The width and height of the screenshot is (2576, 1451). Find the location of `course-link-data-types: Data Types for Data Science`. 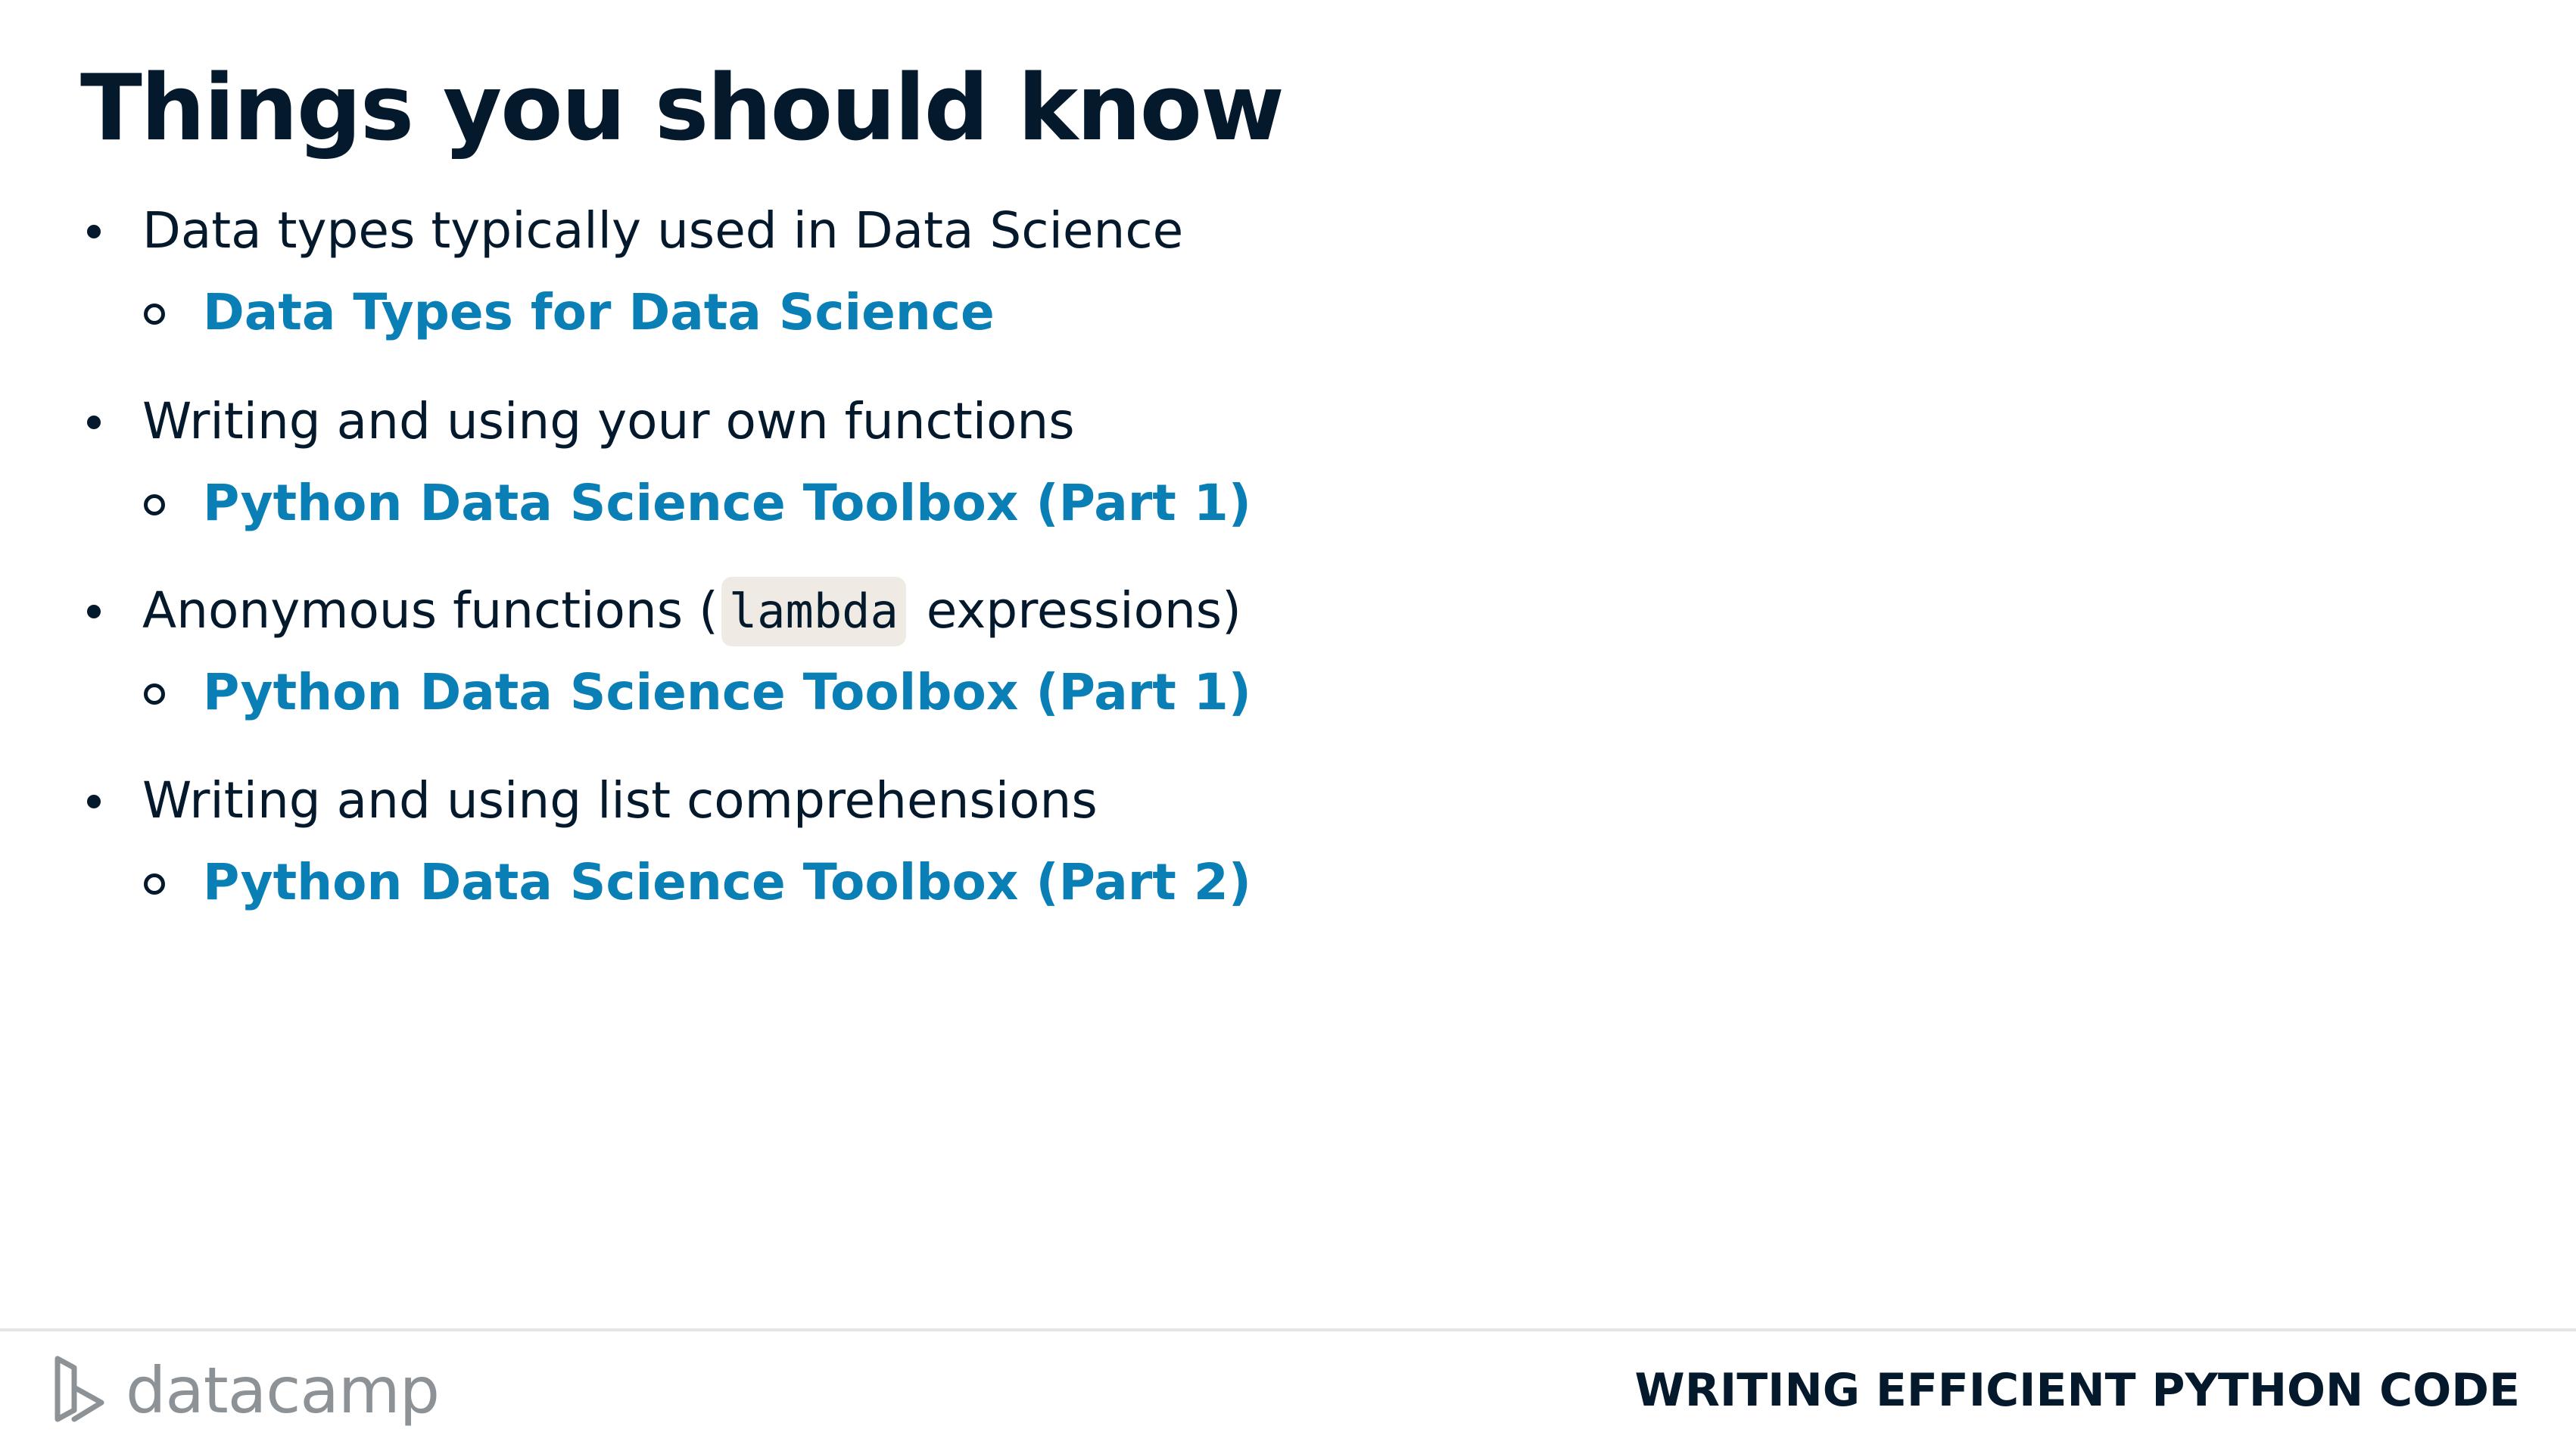

course-link-data-types: Data Types for Data Science is located at coordinates (599, 312).